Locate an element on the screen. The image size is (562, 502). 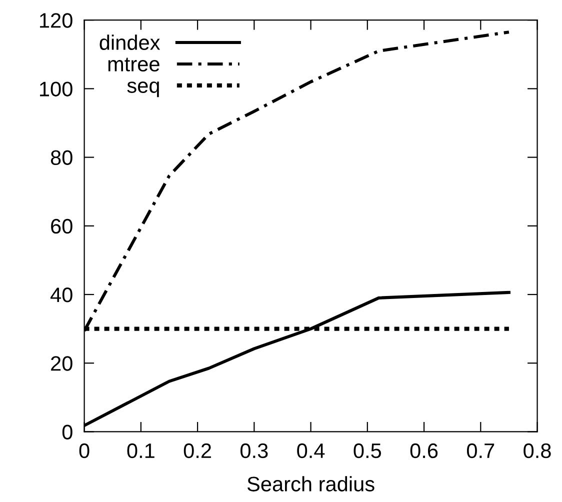
x-tick-label: 0.8 is located at coordinates (537, 450).